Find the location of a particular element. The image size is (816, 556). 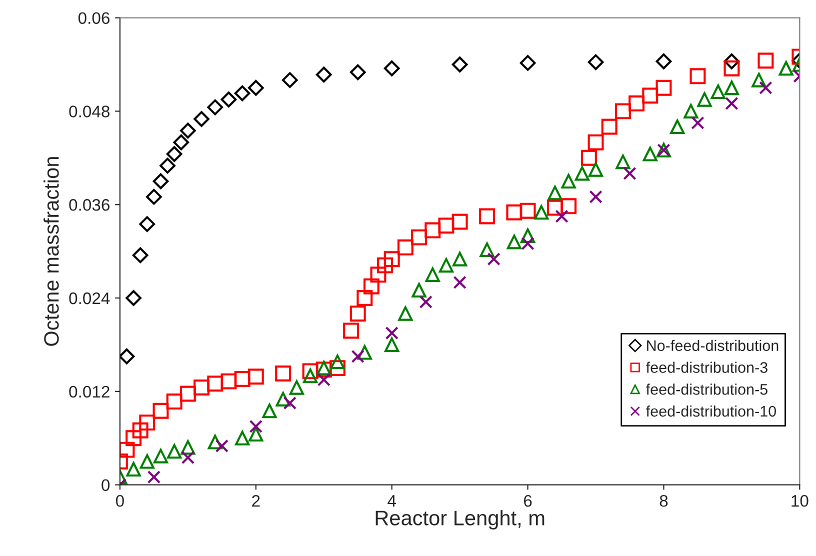

x-axis-title: Reactor Lenght, m is located at coordinates (460, 520).